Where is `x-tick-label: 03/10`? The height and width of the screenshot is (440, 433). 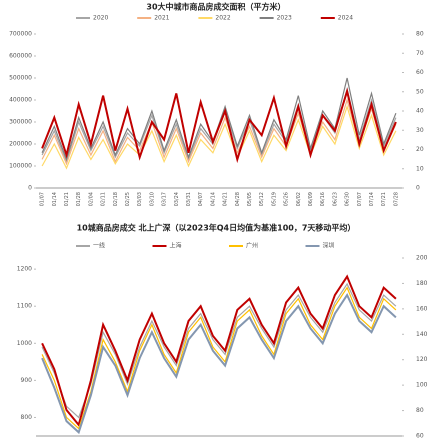 x-tick-label: 03/10 is located at coordinates (152, 199).